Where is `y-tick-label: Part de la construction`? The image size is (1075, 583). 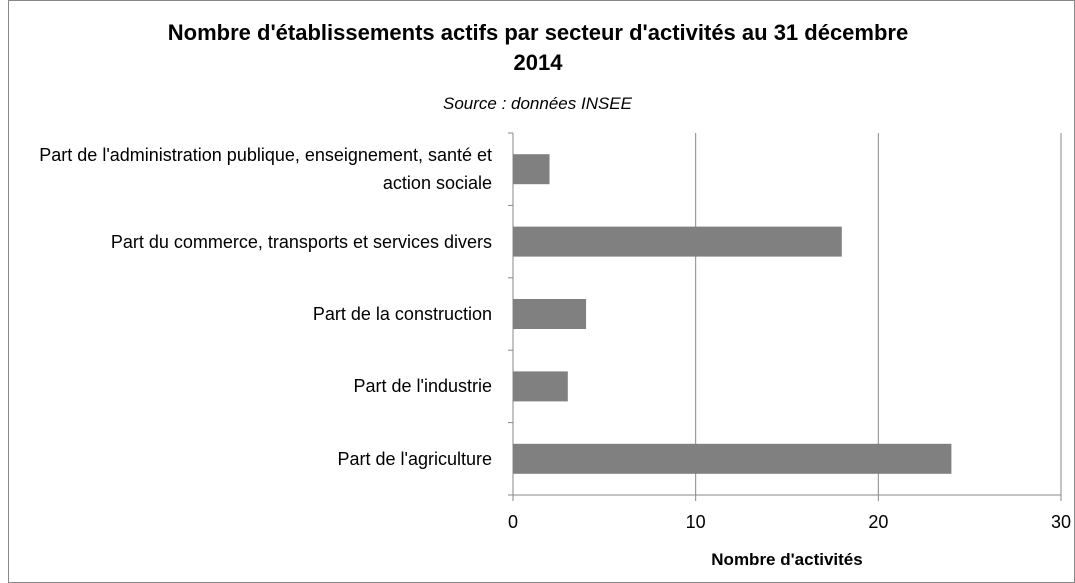
y-tick-label: Part de la construction is located at coordinates (402, 314).